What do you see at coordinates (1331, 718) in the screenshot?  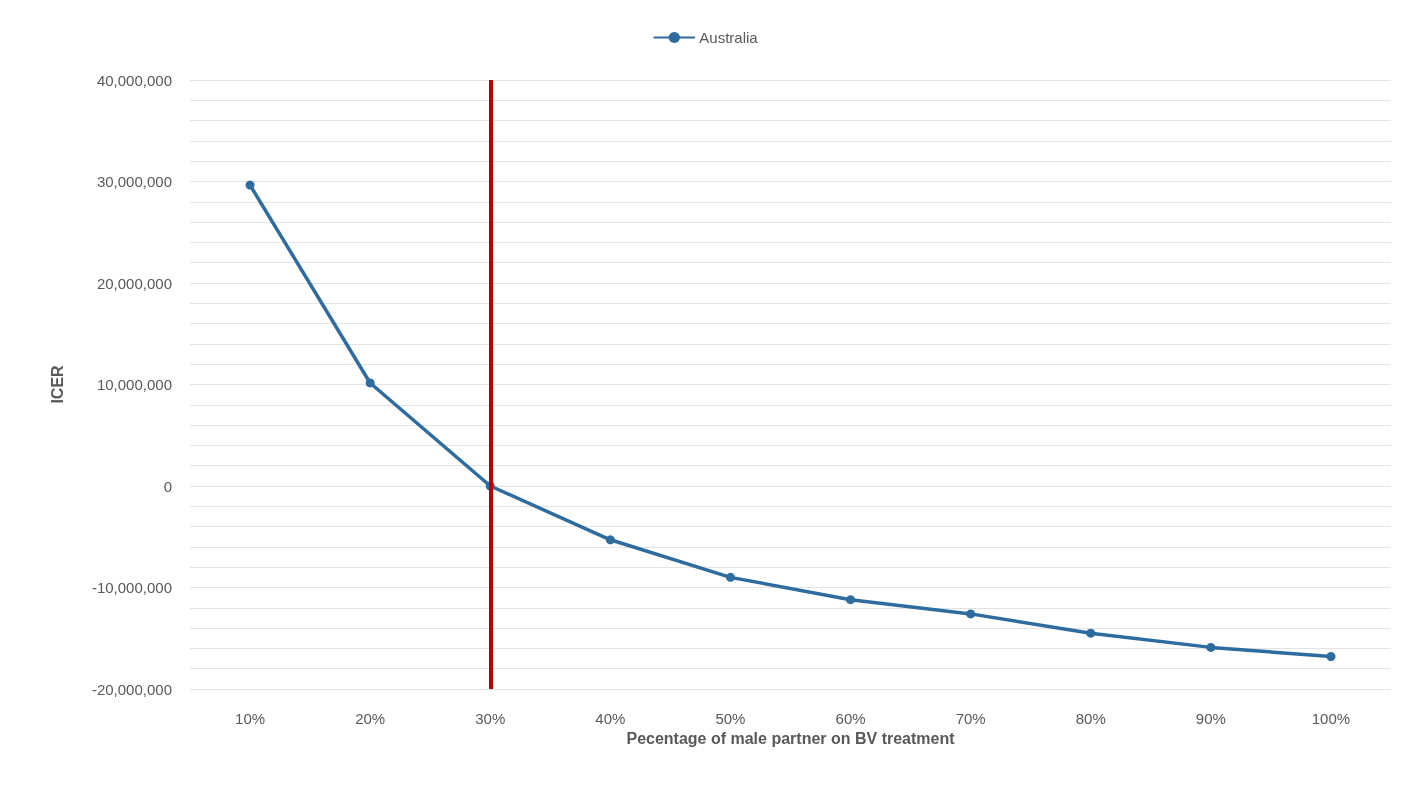 I see `x-tick-label: 100%` at bounding box center [1331, 718].